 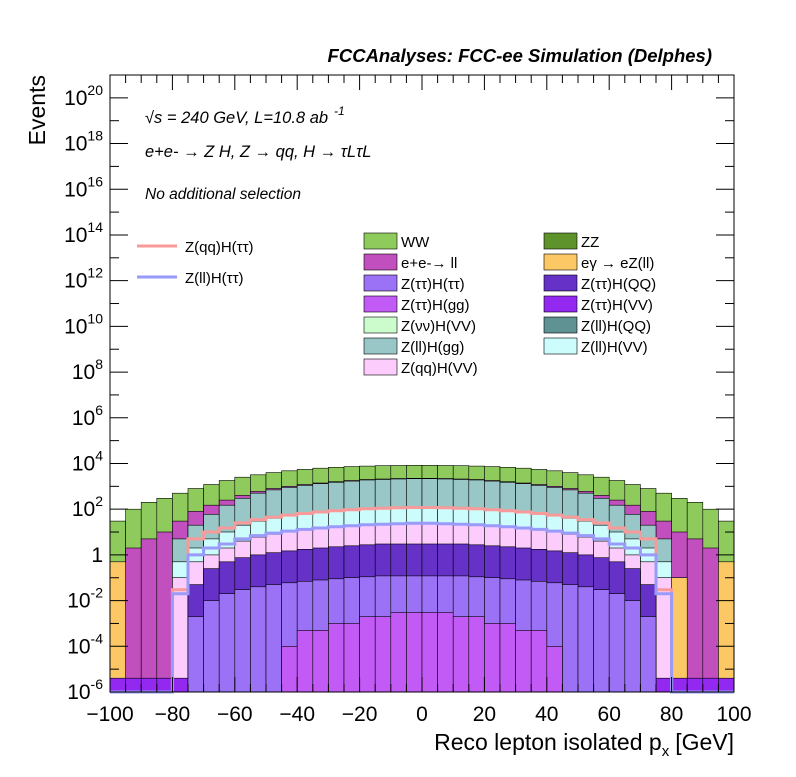 I want to click on legend-fill-label: ZZ, so click(x=590, y=242).